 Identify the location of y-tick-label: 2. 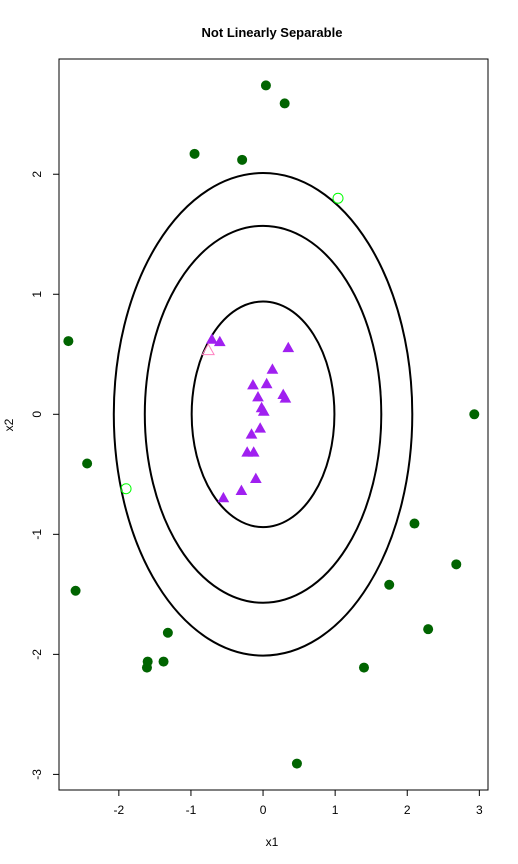
(37, 174).